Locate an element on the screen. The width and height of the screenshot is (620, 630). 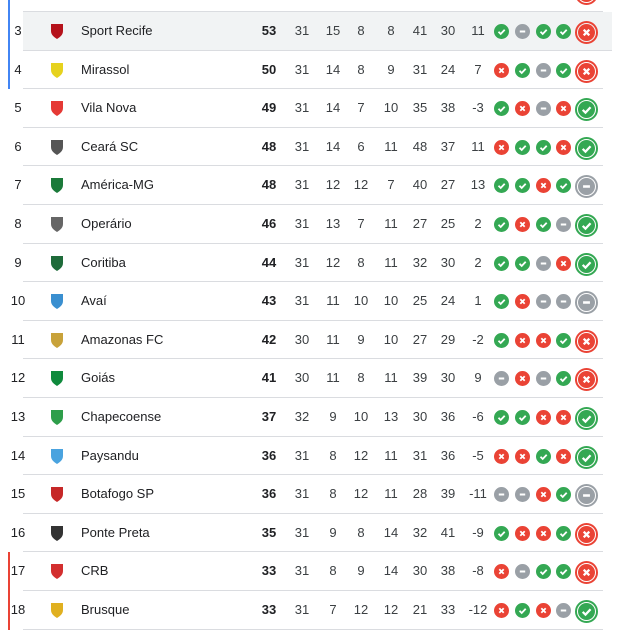
team-name: Goiás is located at coordinates (98, 378).